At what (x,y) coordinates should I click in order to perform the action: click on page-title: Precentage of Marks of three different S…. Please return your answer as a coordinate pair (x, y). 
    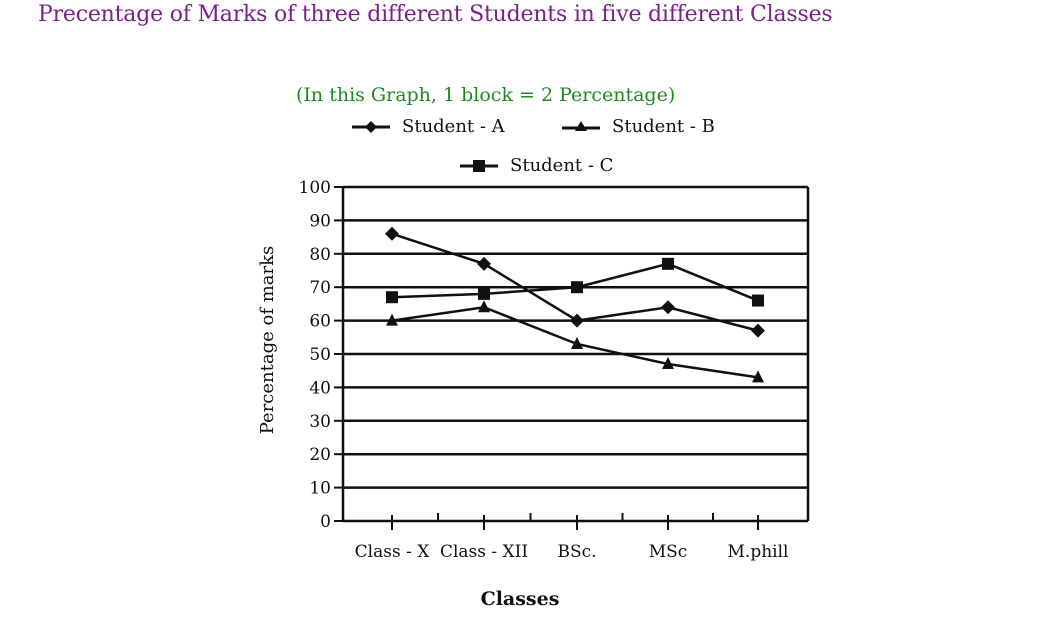
    Looking at the image, I should click on (435, 14).